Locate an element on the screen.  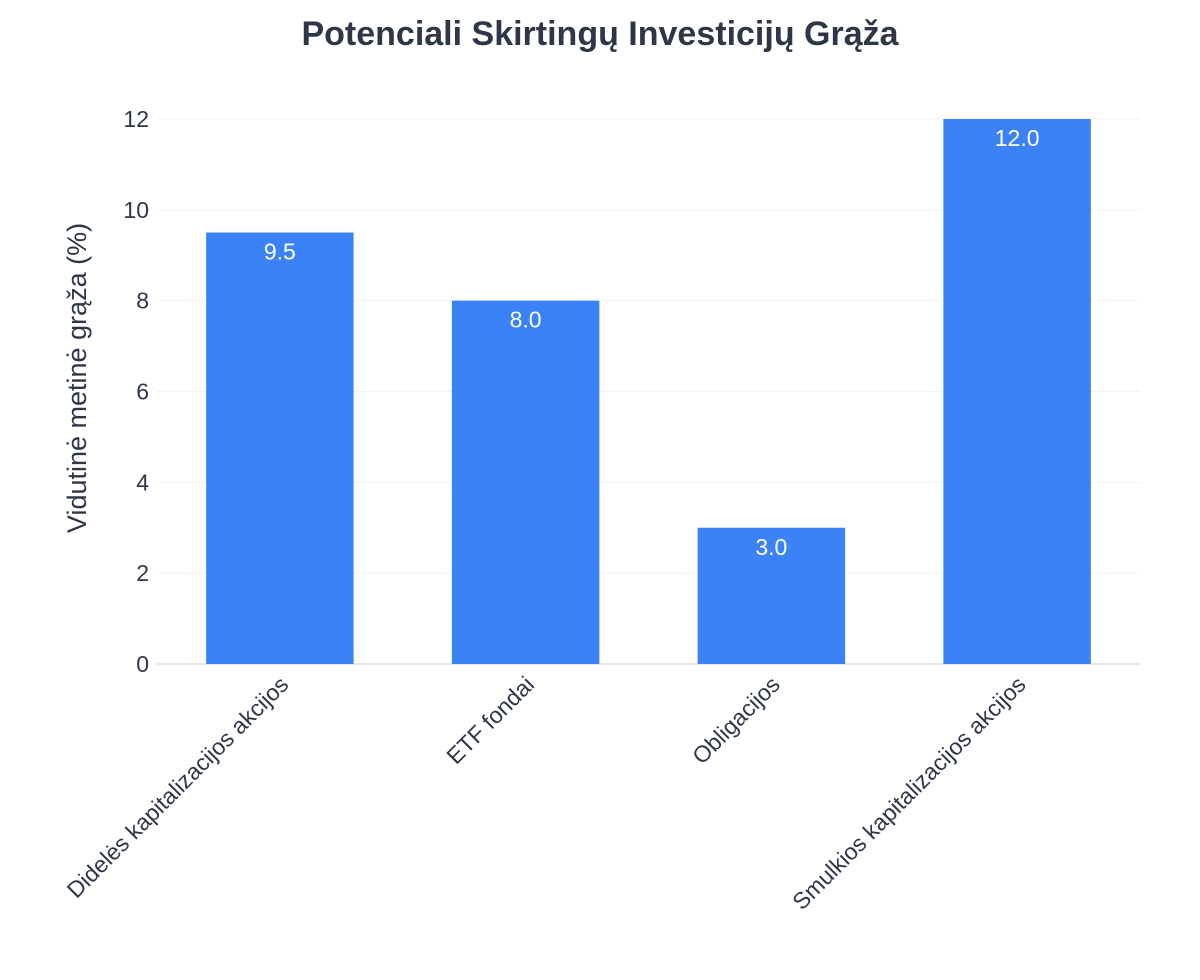
y-tick-label: 2 is located at coordinates (142, 573).